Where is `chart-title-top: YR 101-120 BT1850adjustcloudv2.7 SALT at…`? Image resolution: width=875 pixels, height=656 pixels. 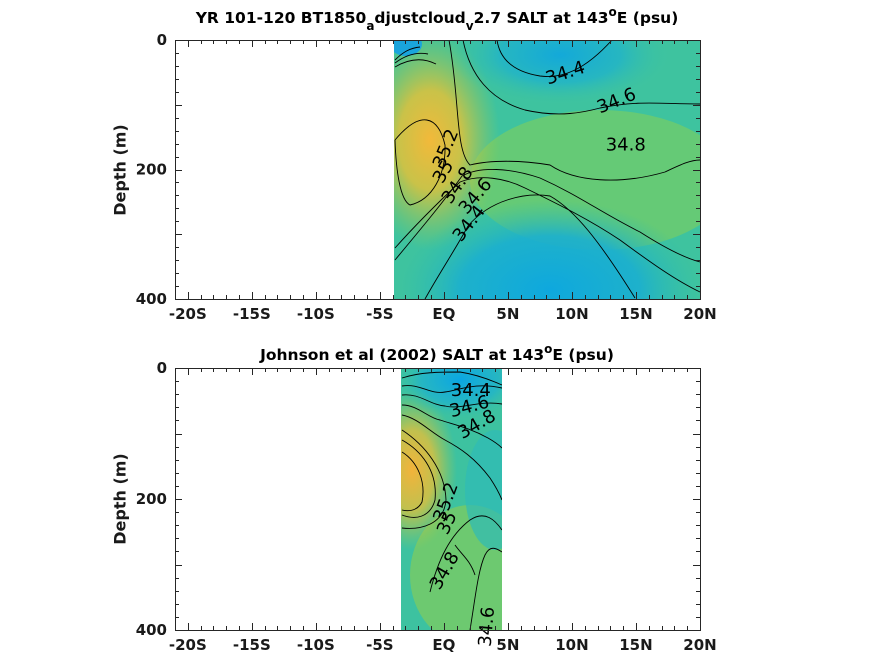
chart-title-top: YR 101-120 BT1850adjustcloudv2.7 SALT at… is located at coordinates (437, 19).